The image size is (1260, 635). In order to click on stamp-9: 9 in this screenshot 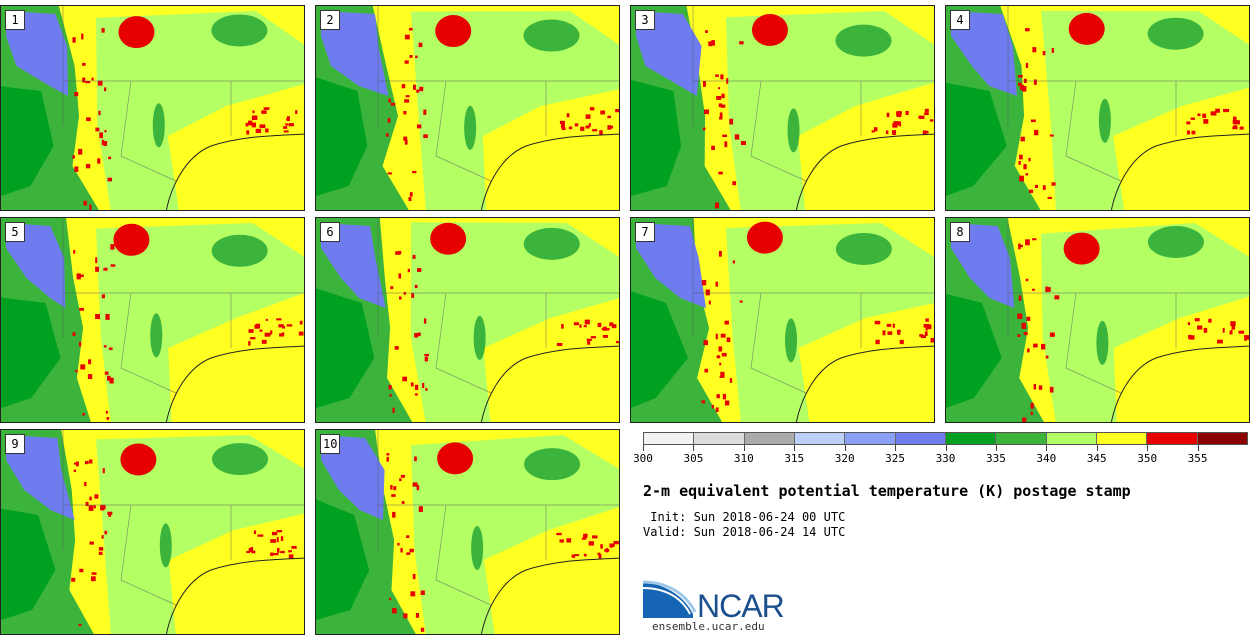, I will do `click(152, 532)`.